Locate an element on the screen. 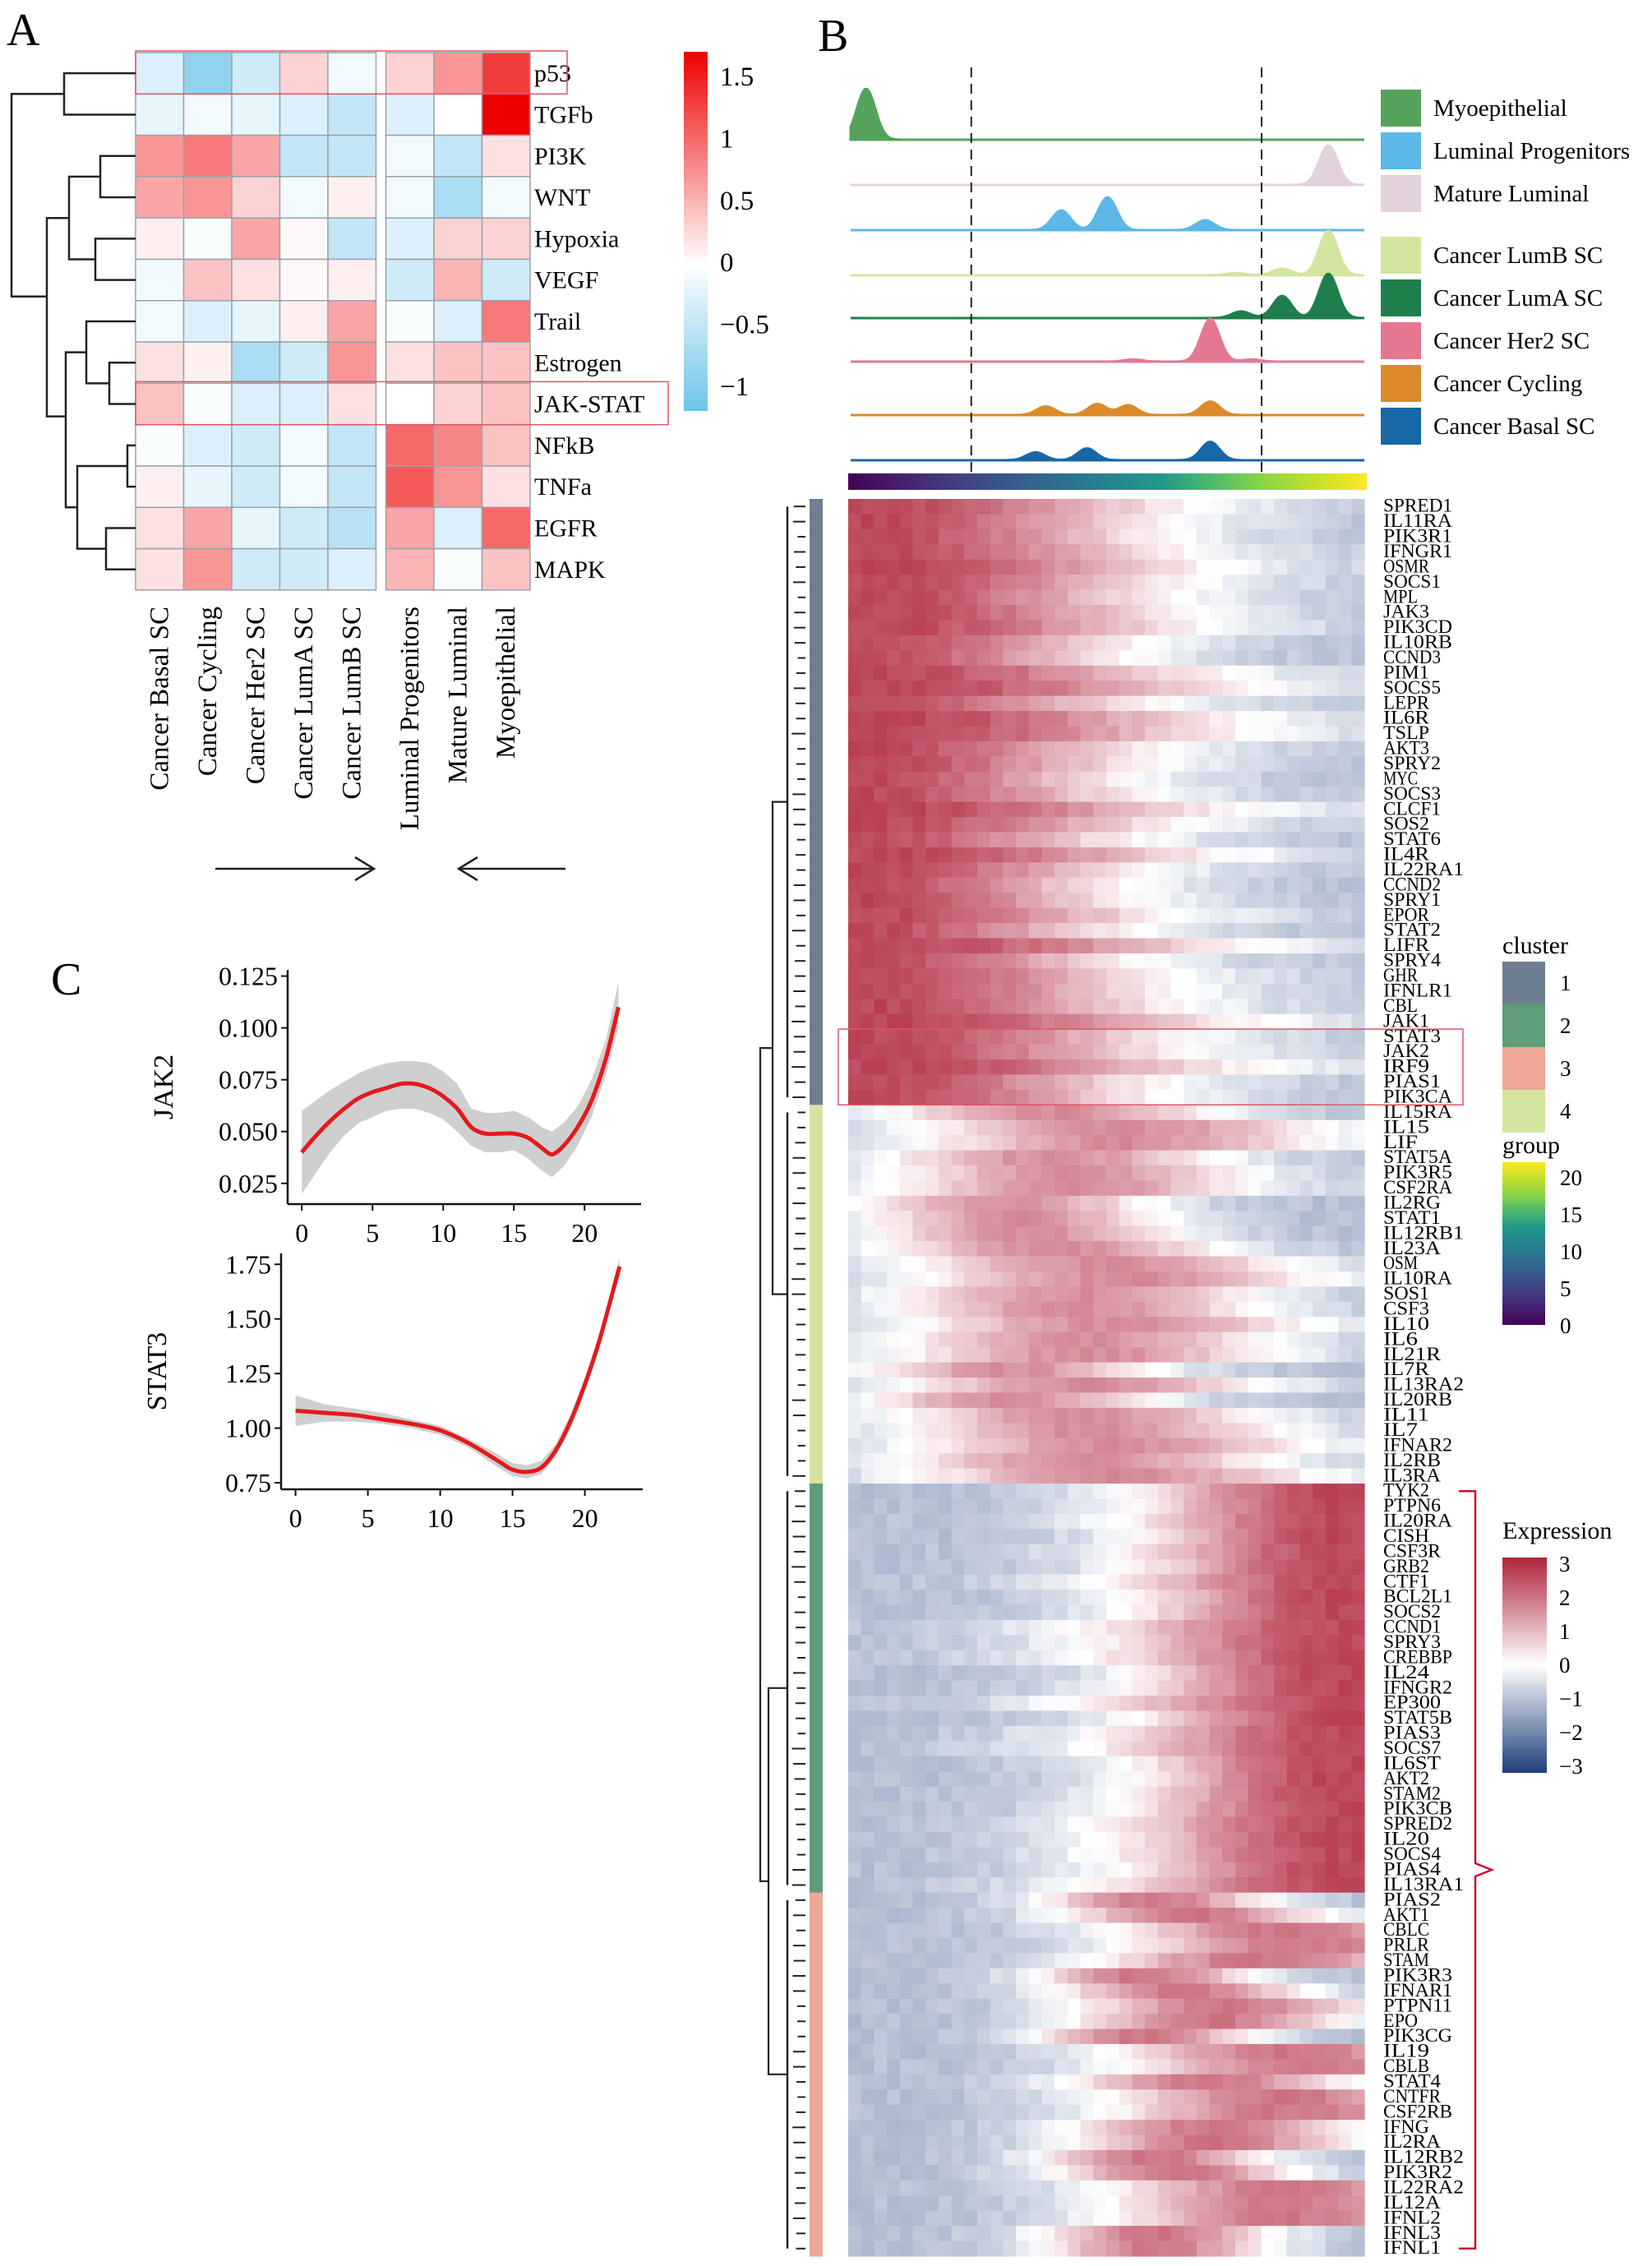 The width and height of the screenshot is (1652, 2266). legend-label: Cancer Basal SC is located at coordinates (1514, 426).